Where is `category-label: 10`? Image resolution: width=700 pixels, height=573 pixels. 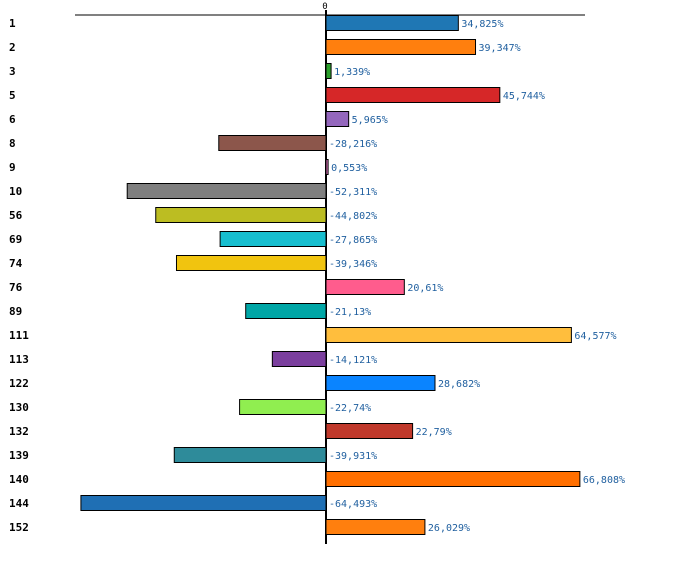 category-label: 10 is located at coordinates (15, 191).